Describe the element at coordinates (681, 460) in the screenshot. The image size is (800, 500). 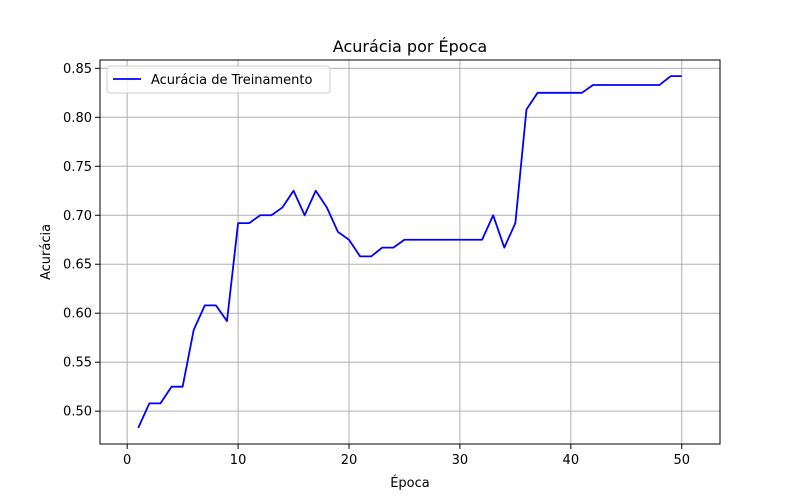
I see `x-tick-label: 50` at that location.